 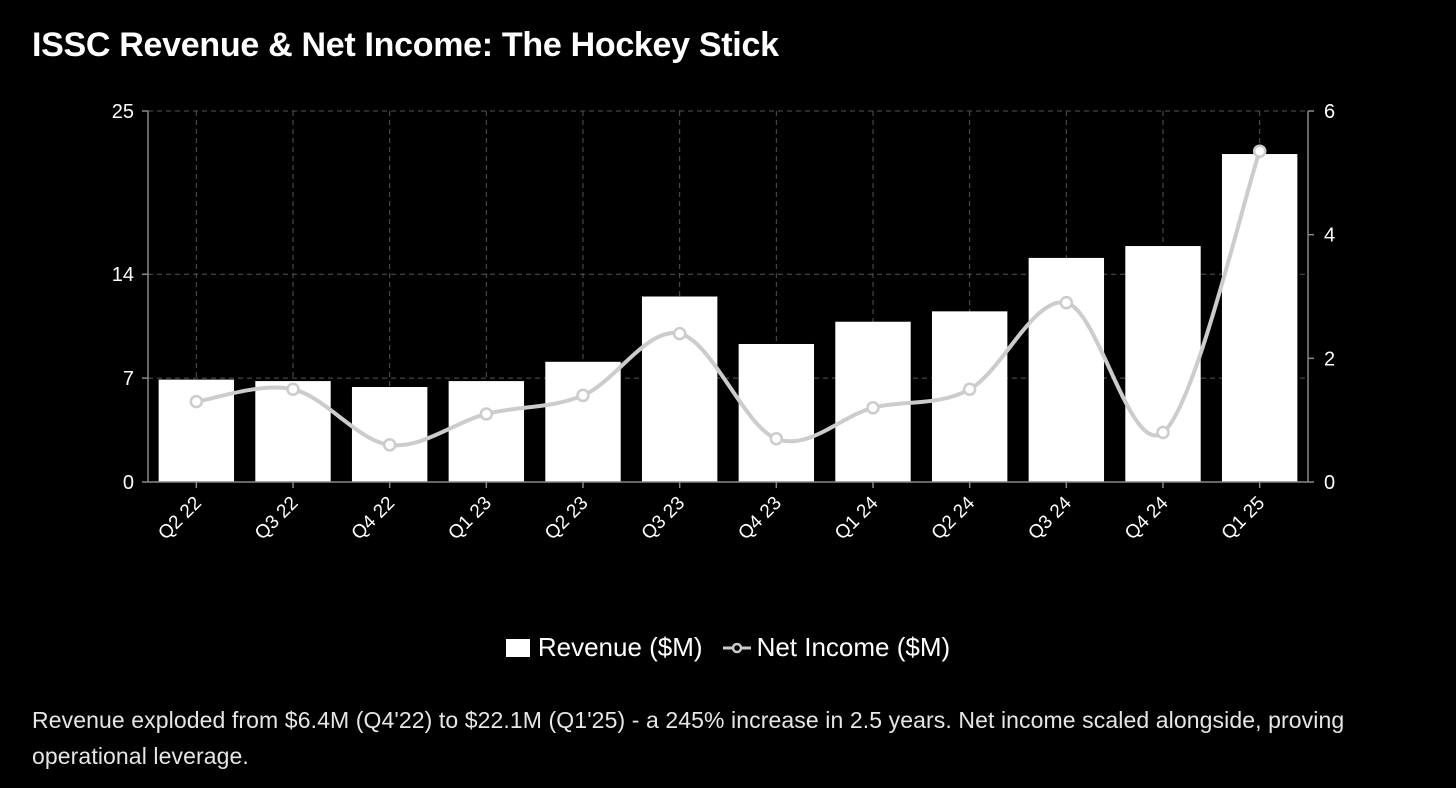 I want to click on tick-label-left-7: 7, so click(x=128, y=379).